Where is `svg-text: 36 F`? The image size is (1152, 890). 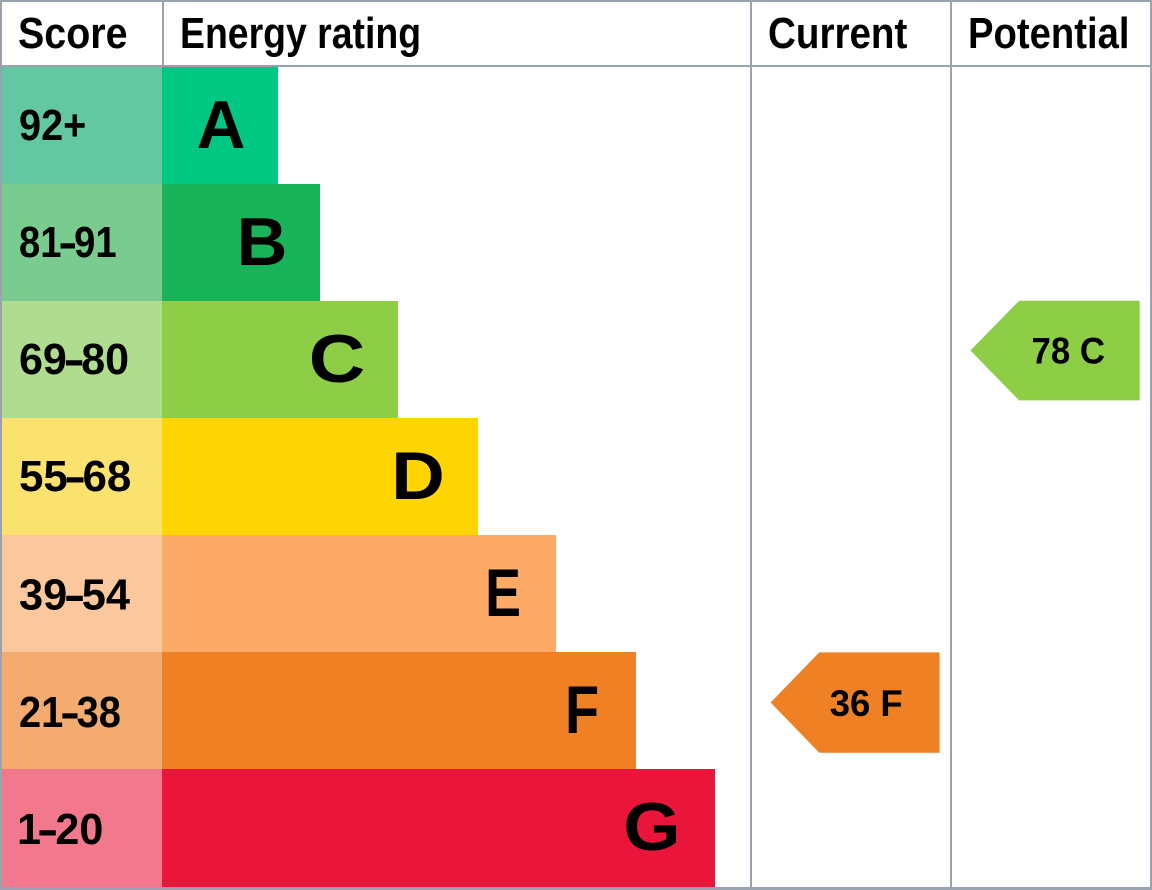 svg-text: 36 F is located at coordinates (866, 703).